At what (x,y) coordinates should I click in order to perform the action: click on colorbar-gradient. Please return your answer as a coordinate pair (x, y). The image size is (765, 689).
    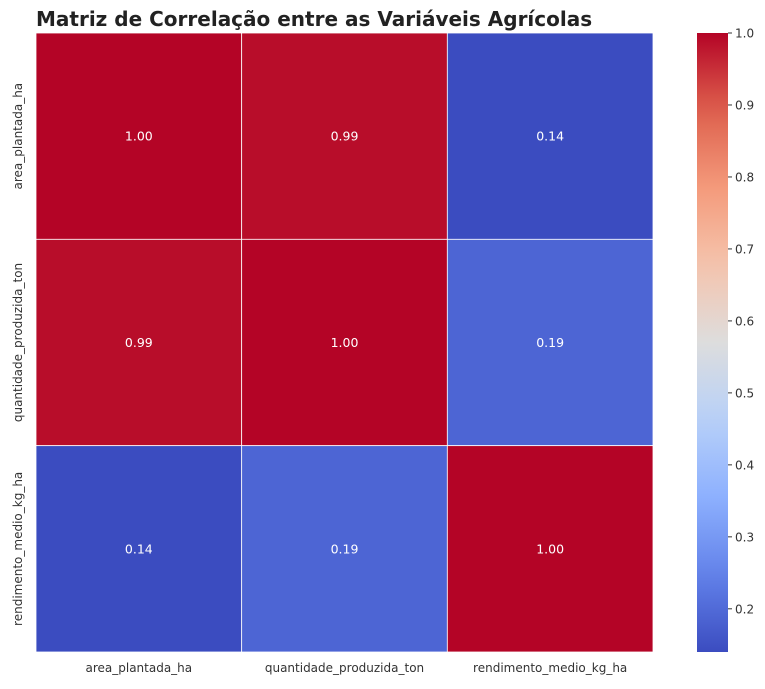
    Looking at the image, I should click on (712, 342).